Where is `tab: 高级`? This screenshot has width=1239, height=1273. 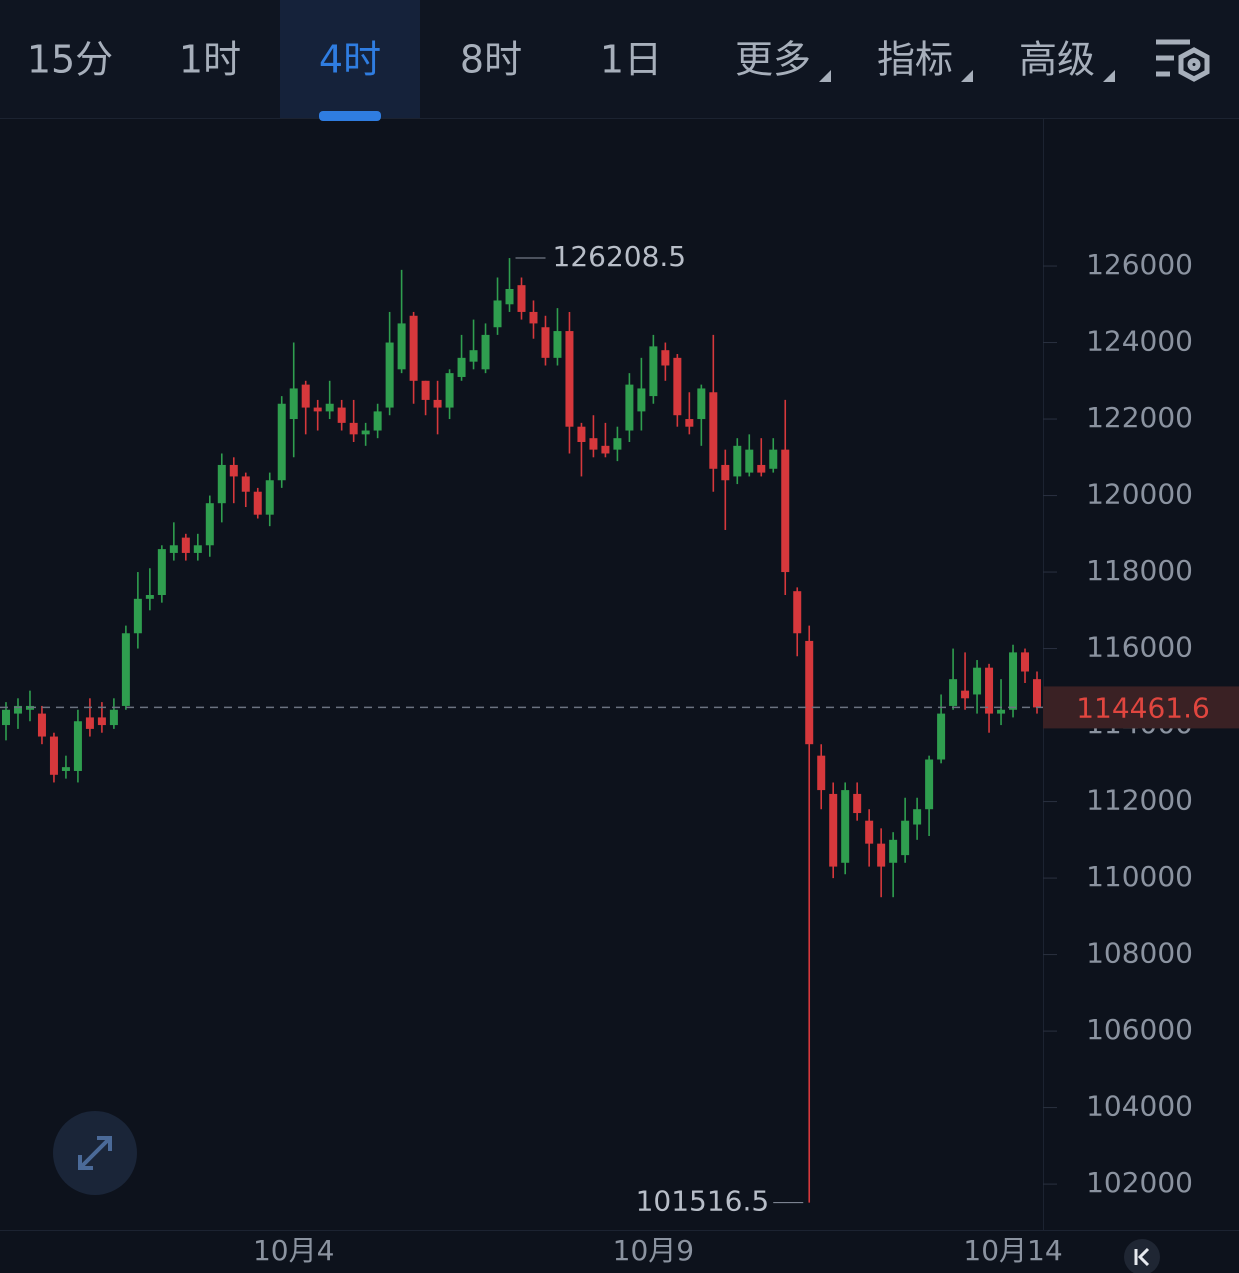
tab: 高级 is located at coordinates (1067, 60).